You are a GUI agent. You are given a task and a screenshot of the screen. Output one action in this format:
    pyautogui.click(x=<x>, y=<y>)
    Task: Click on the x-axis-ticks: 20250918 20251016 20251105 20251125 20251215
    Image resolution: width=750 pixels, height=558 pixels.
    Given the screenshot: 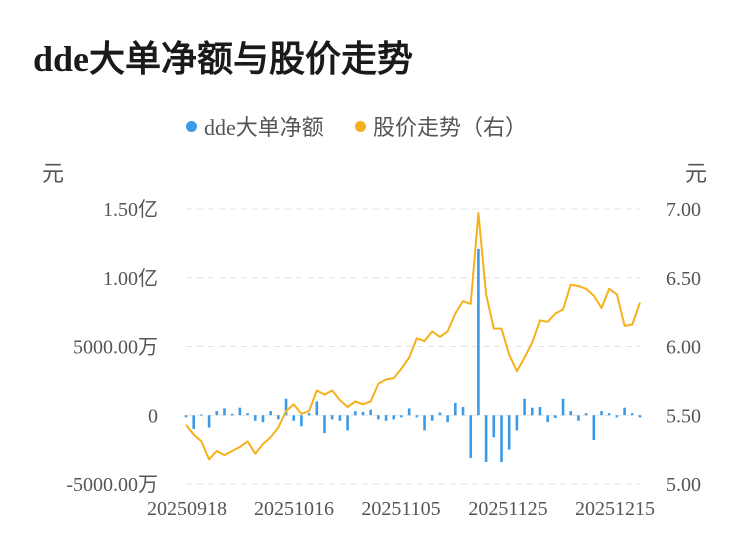 What is the action you would take?
    pyautogui.click(x=401, y=509)
    